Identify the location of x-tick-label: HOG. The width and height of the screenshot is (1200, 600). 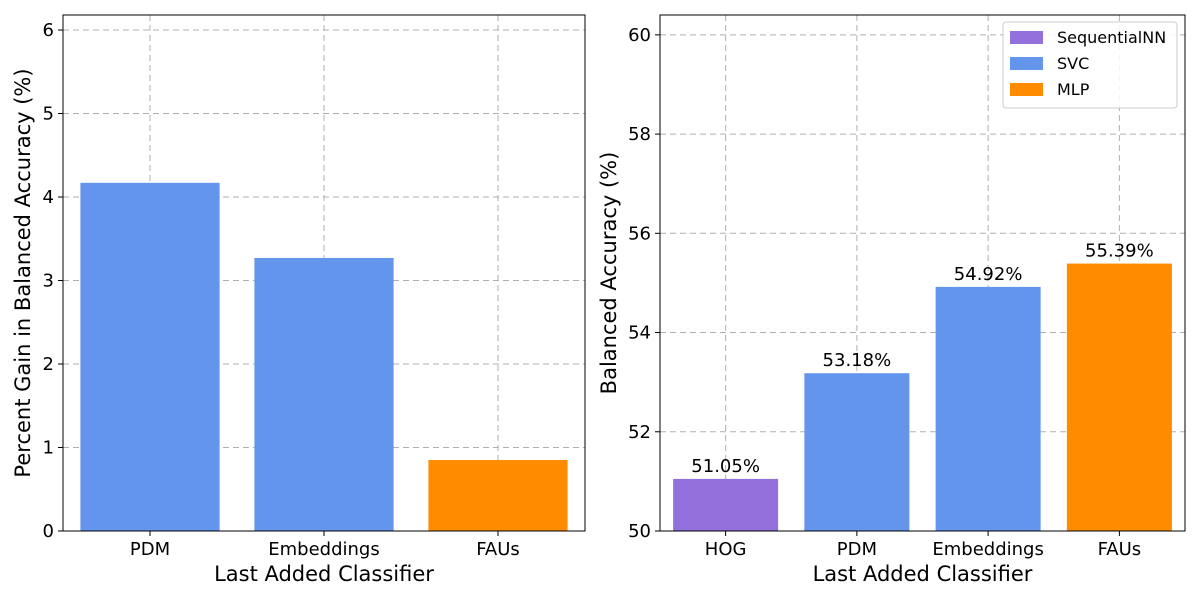
(726, 549).